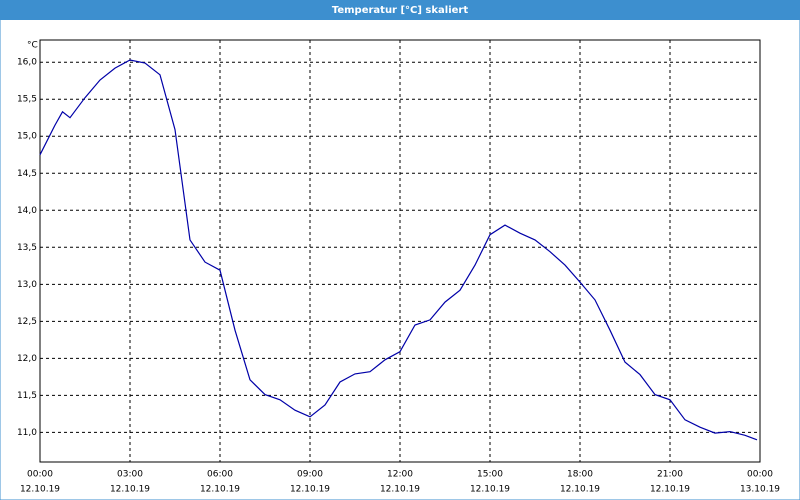 This screenshot has height=500, width=800. I want to click on y-tick-label: 12,5, so click(27, 322).